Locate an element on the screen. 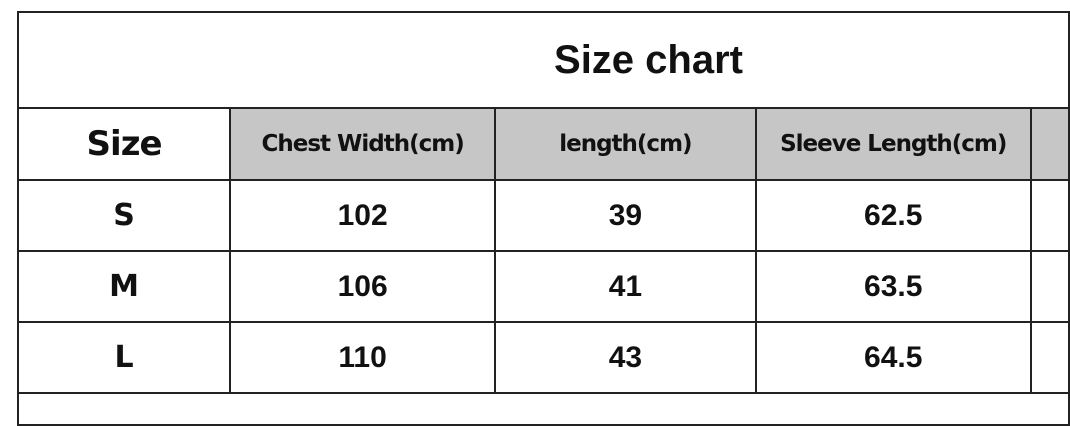 This screenshot has height=426, width=1070. header-size: Size is located at coordinates (124, 144).